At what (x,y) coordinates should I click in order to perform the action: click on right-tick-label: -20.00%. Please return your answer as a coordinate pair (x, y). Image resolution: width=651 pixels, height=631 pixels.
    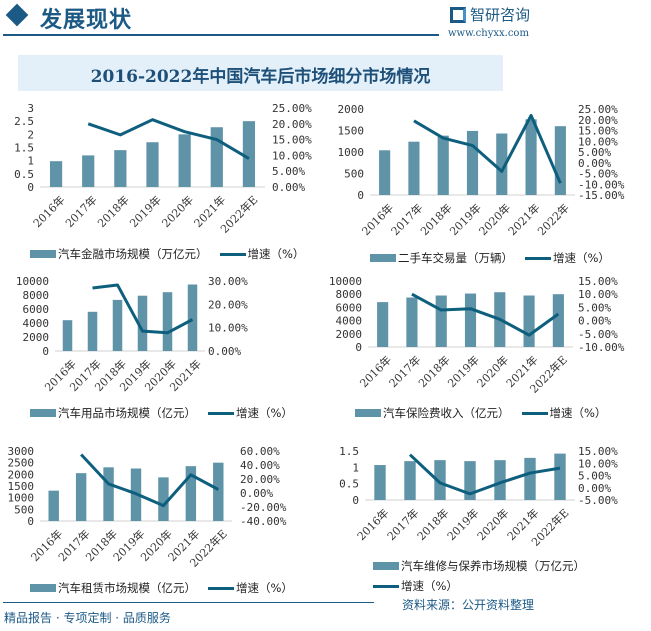
    Looking at the image, I should click on (263, 507).